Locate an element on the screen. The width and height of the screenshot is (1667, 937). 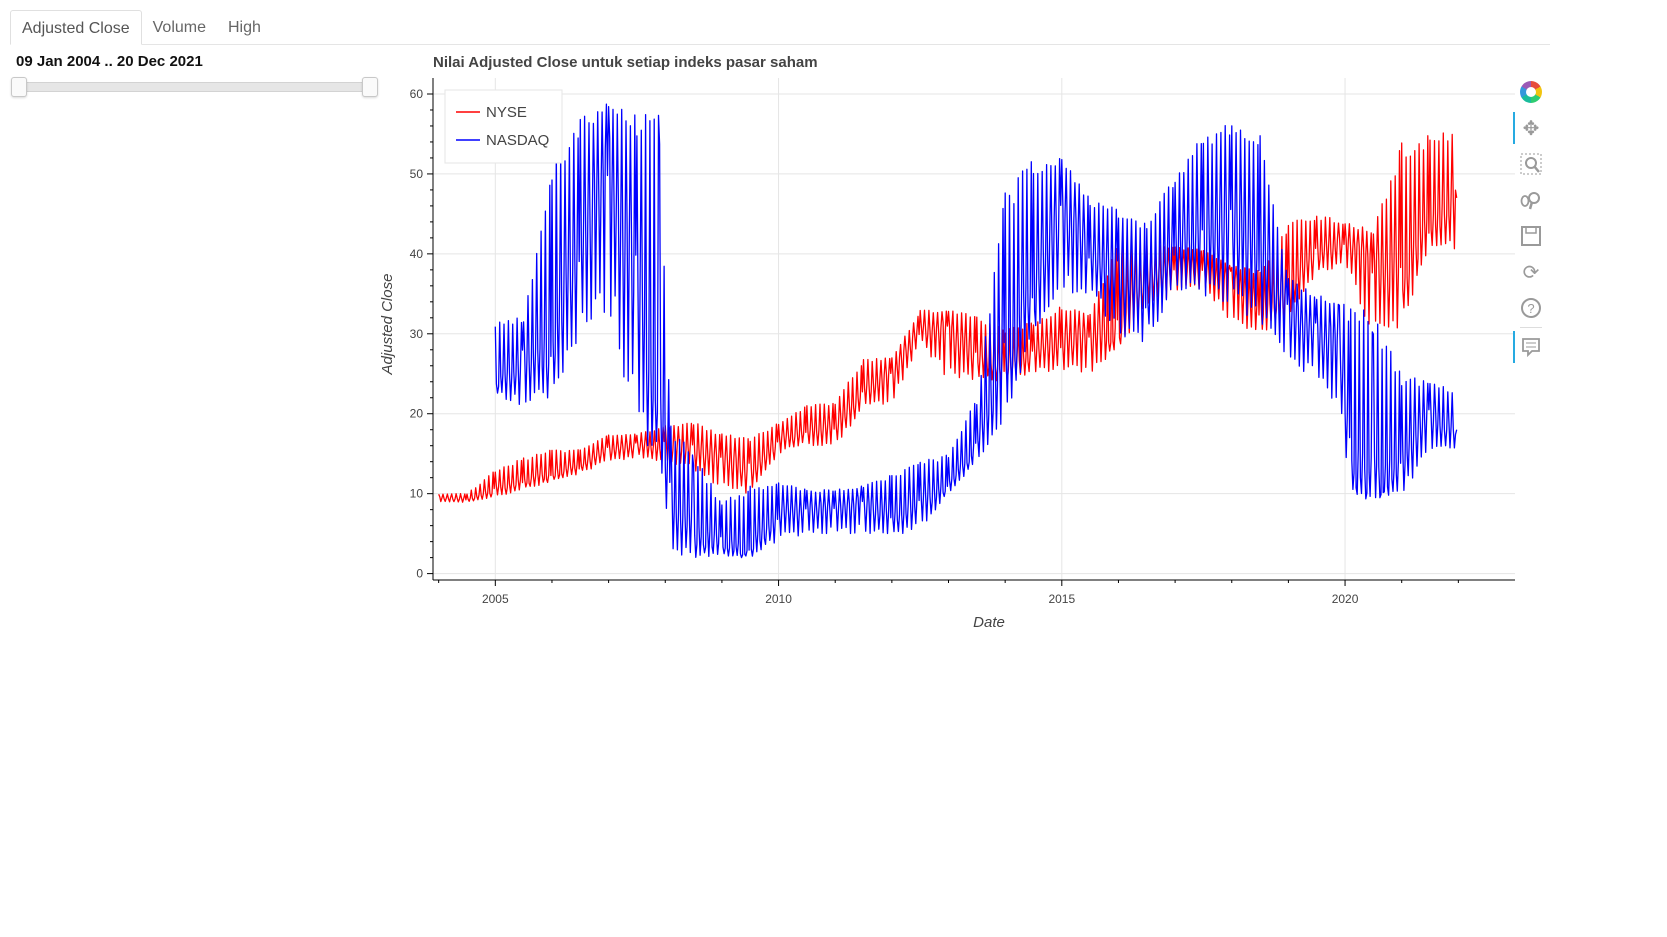
save-icon is located at coordinates (1531, 236).